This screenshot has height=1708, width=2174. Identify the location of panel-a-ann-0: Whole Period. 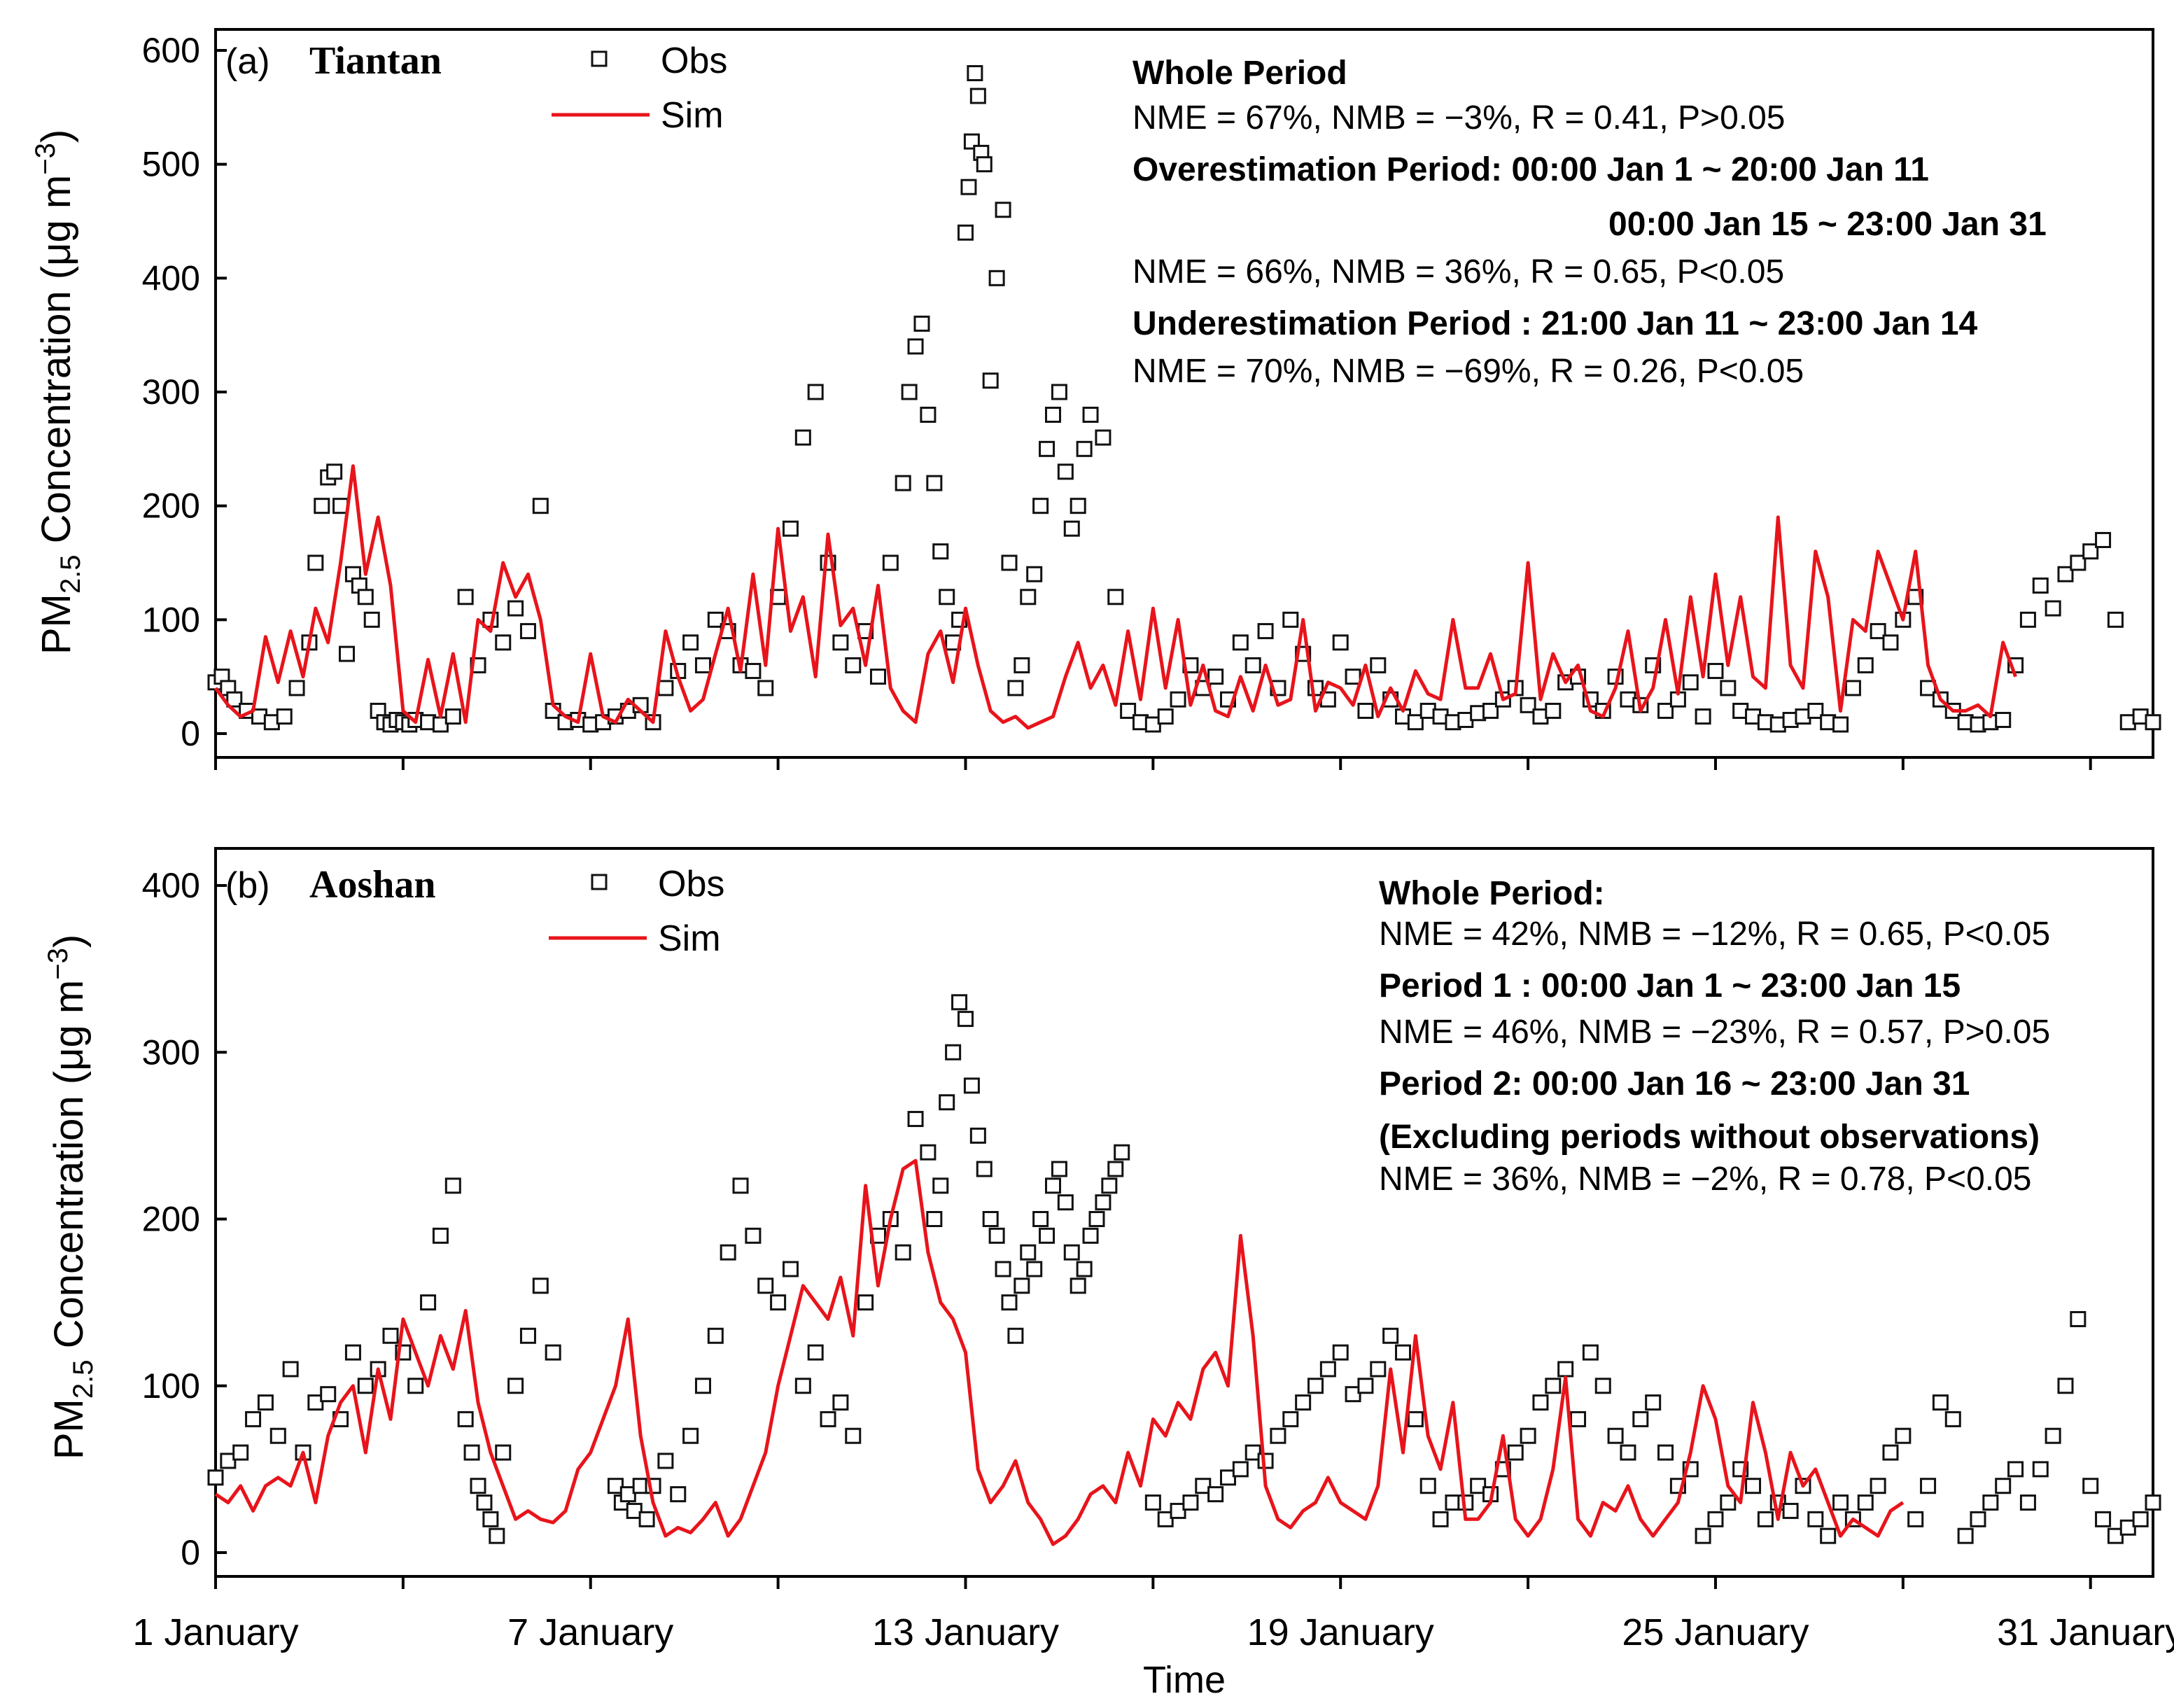
(1239, 73).